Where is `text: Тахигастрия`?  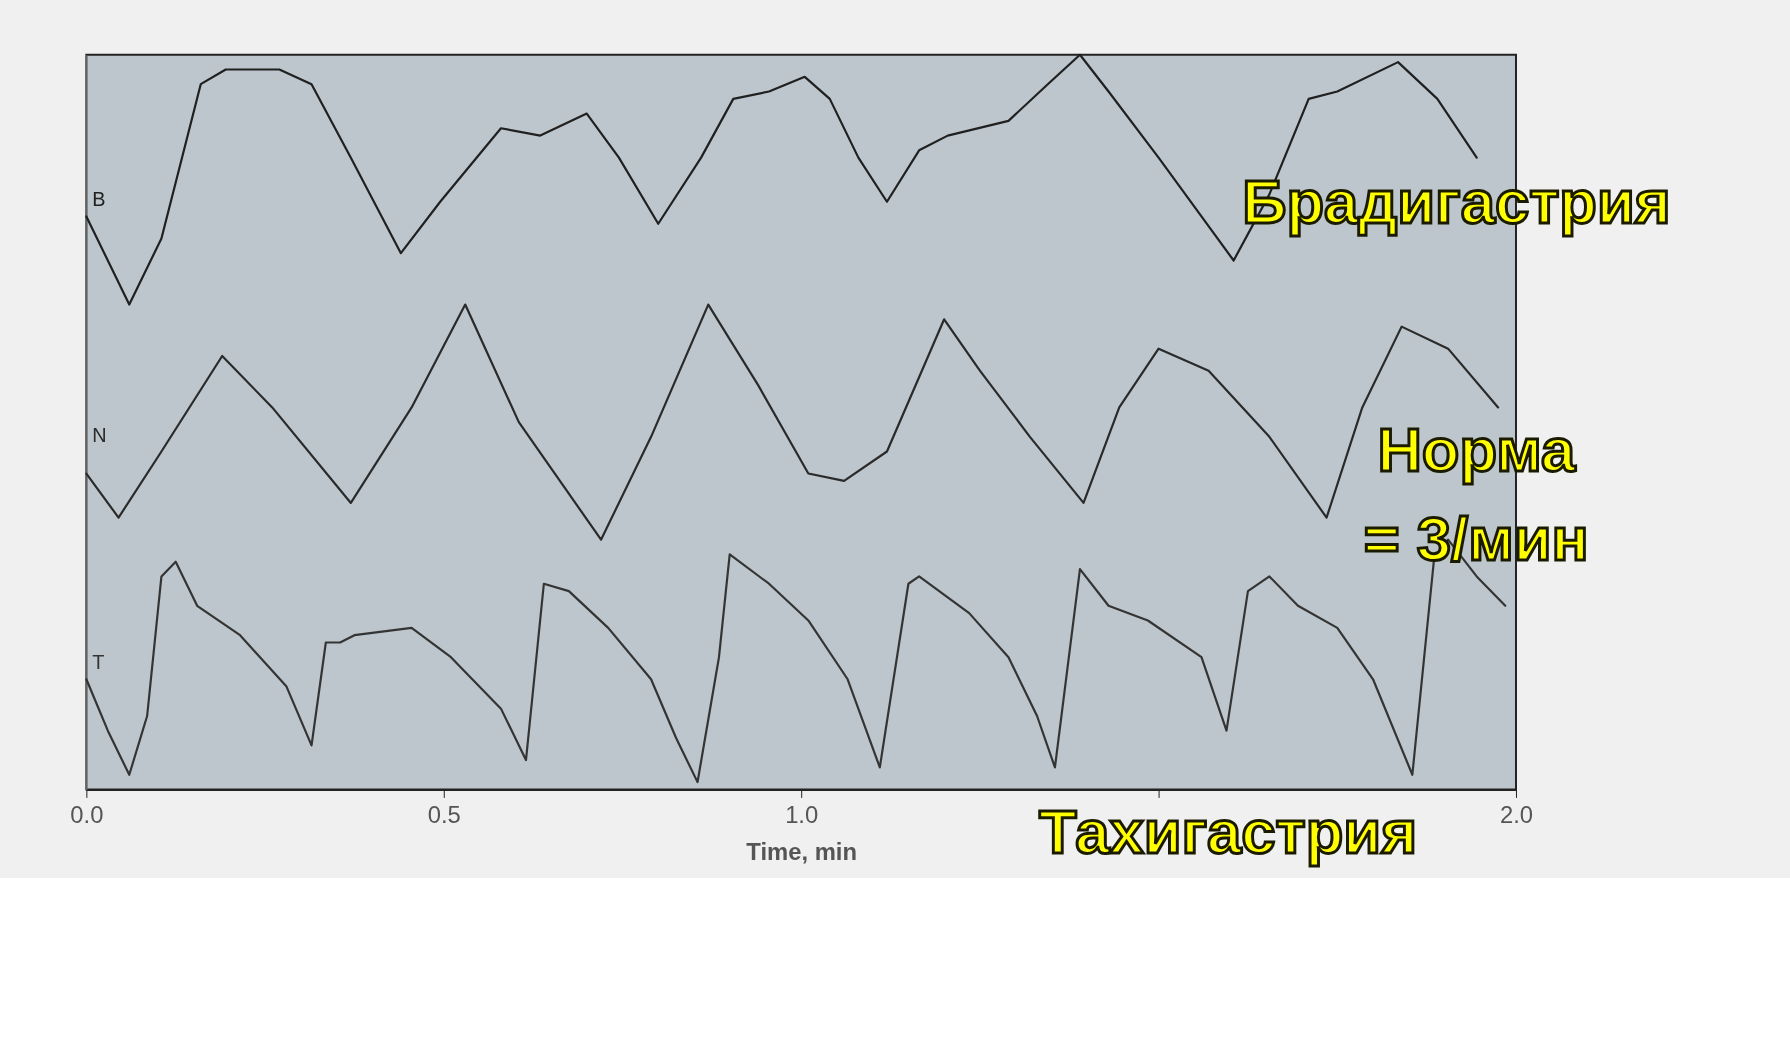 text: Тахигастрия is located at coordinates (1228, 831).